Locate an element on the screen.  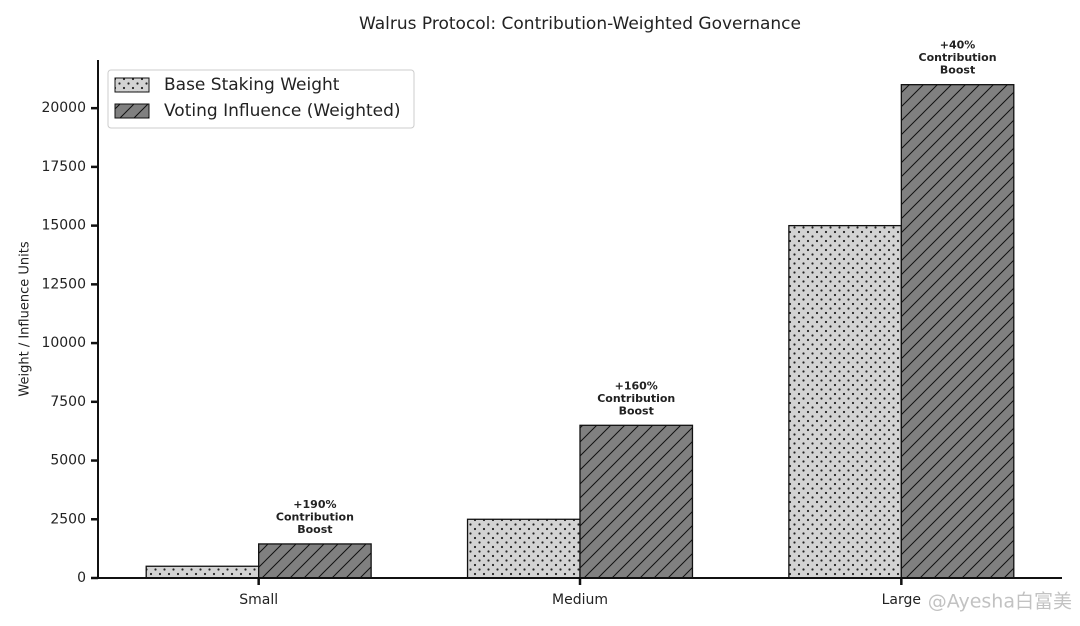
legend-box is located at coordinates (261, 99).